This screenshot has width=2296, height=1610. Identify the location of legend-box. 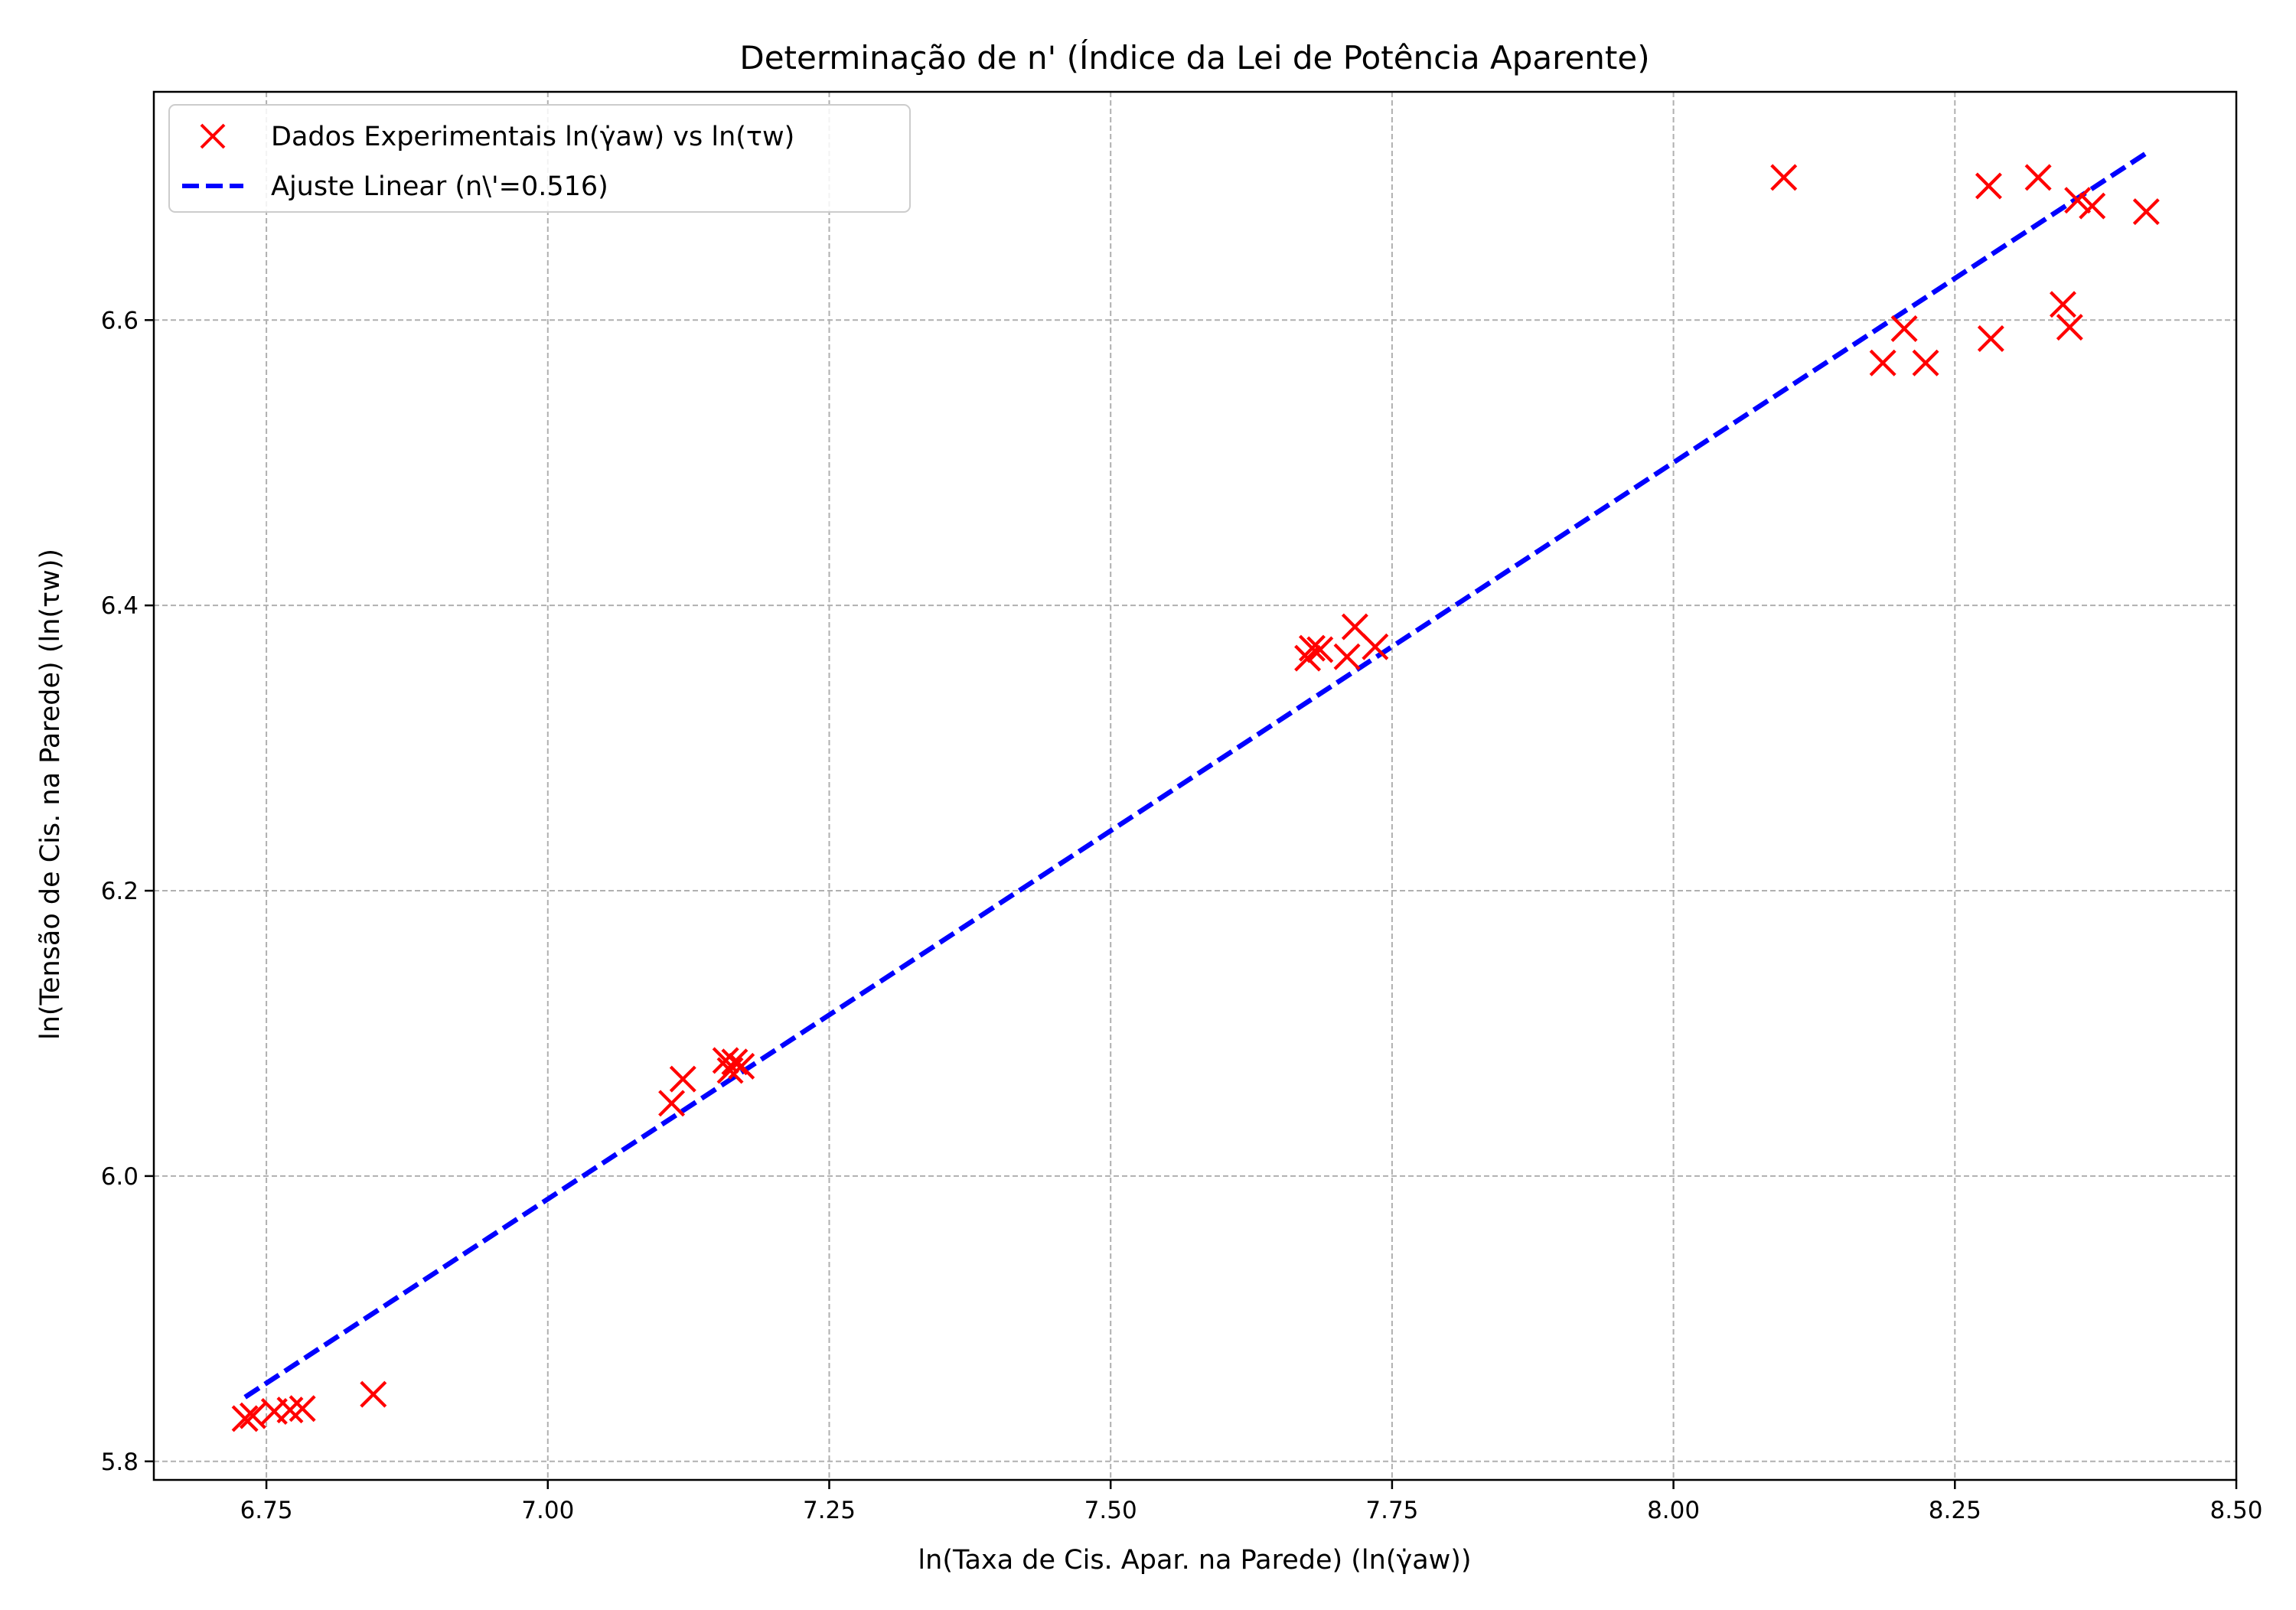
(539, 158).